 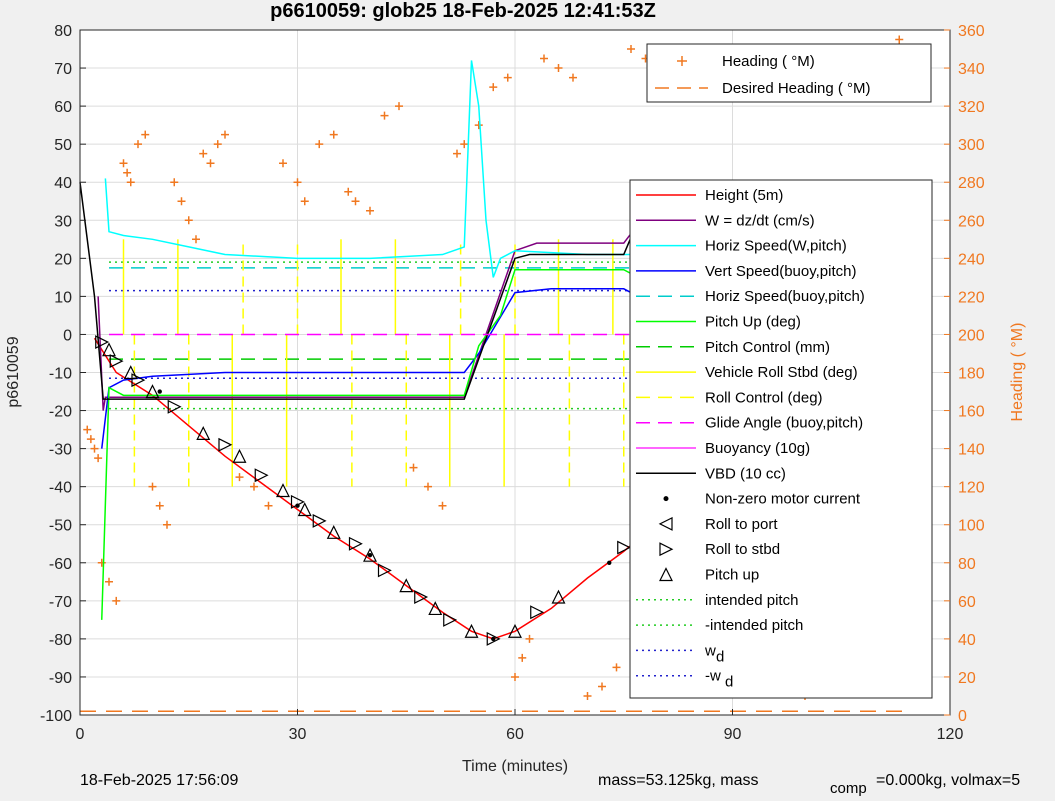 What do you see at coordinates (745, 473) in the screenshot?
I see `legend-main-label: VBD (10 cc)` at bounding box center [745, 473].